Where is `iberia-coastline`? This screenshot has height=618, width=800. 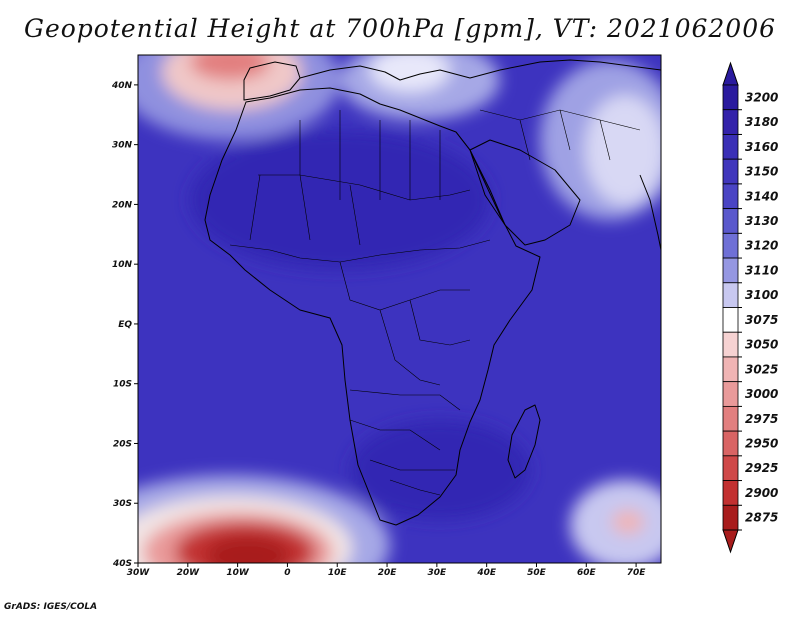
iberia-coastline is located at coordinates (272, 81).